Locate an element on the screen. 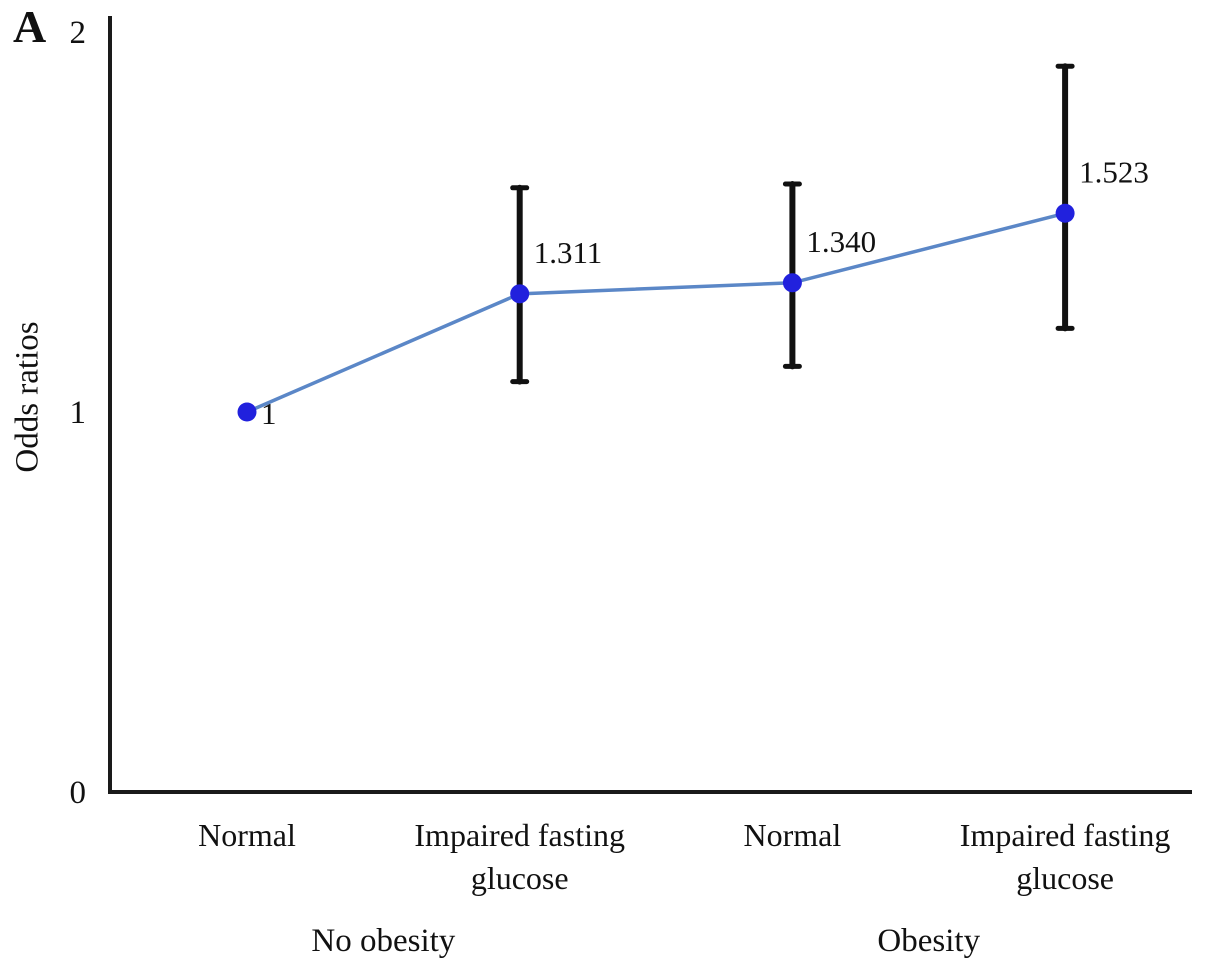 The width and height of the screenshot is (1205, 972). data-label: 1.340 is located at coordinates (841, 241).